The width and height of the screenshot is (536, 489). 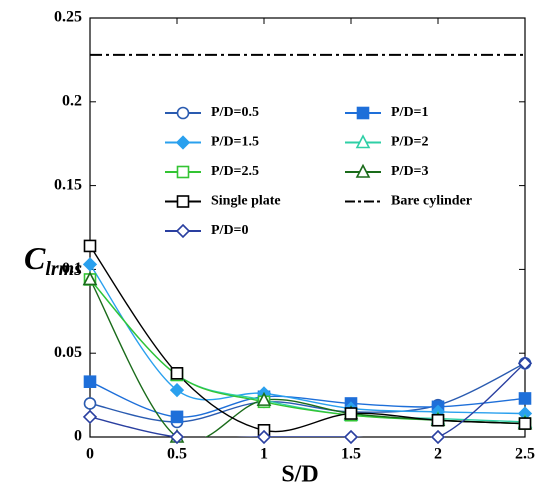 What do you see at coordinates (35, 258) in the screenshot?
I see `y-label-main: C` at bounding box center [35, 258].